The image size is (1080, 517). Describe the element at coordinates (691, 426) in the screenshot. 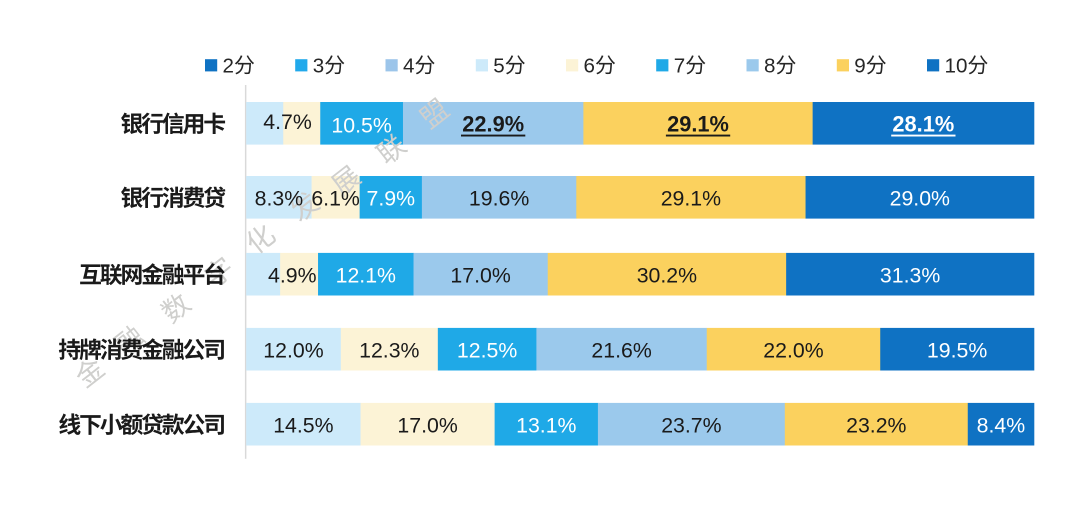

I see `svg-text: 23.7%` at that location.